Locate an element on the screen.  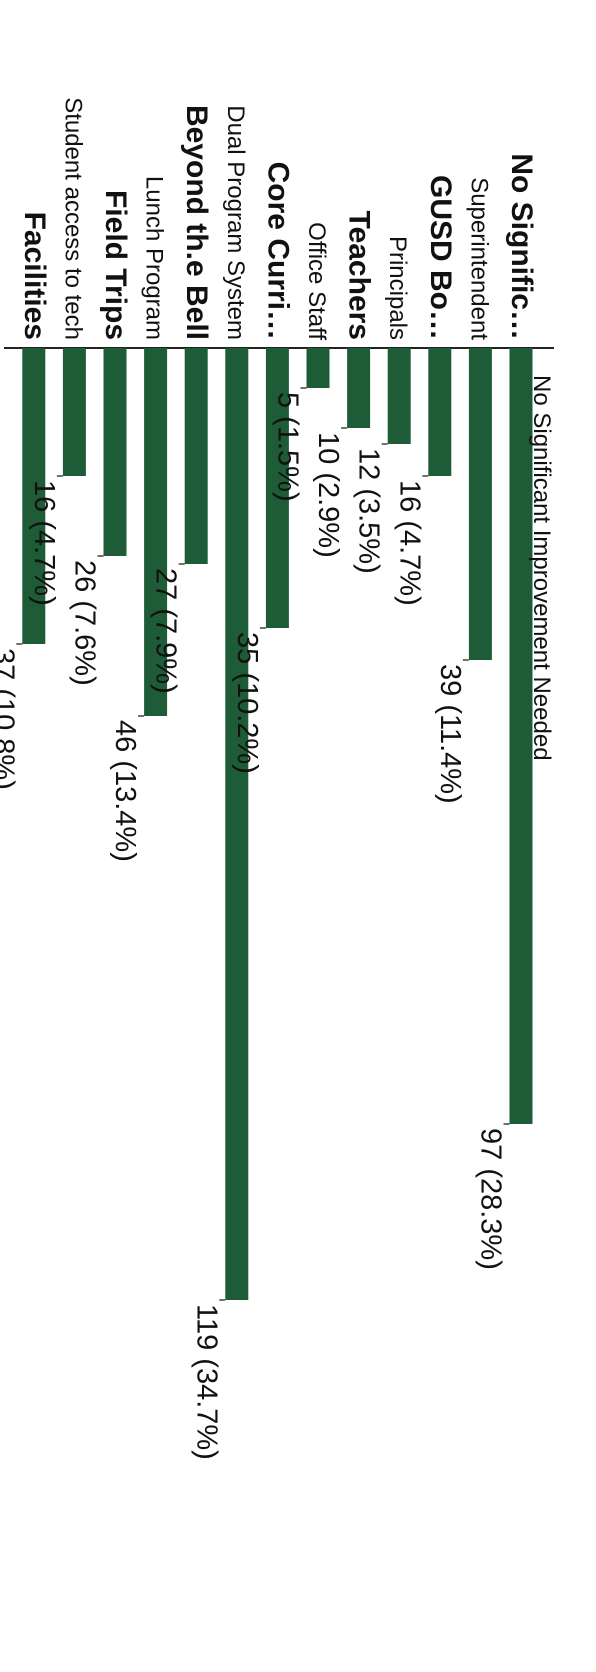
category-label: Facilities is located at coordinates (34, 276).